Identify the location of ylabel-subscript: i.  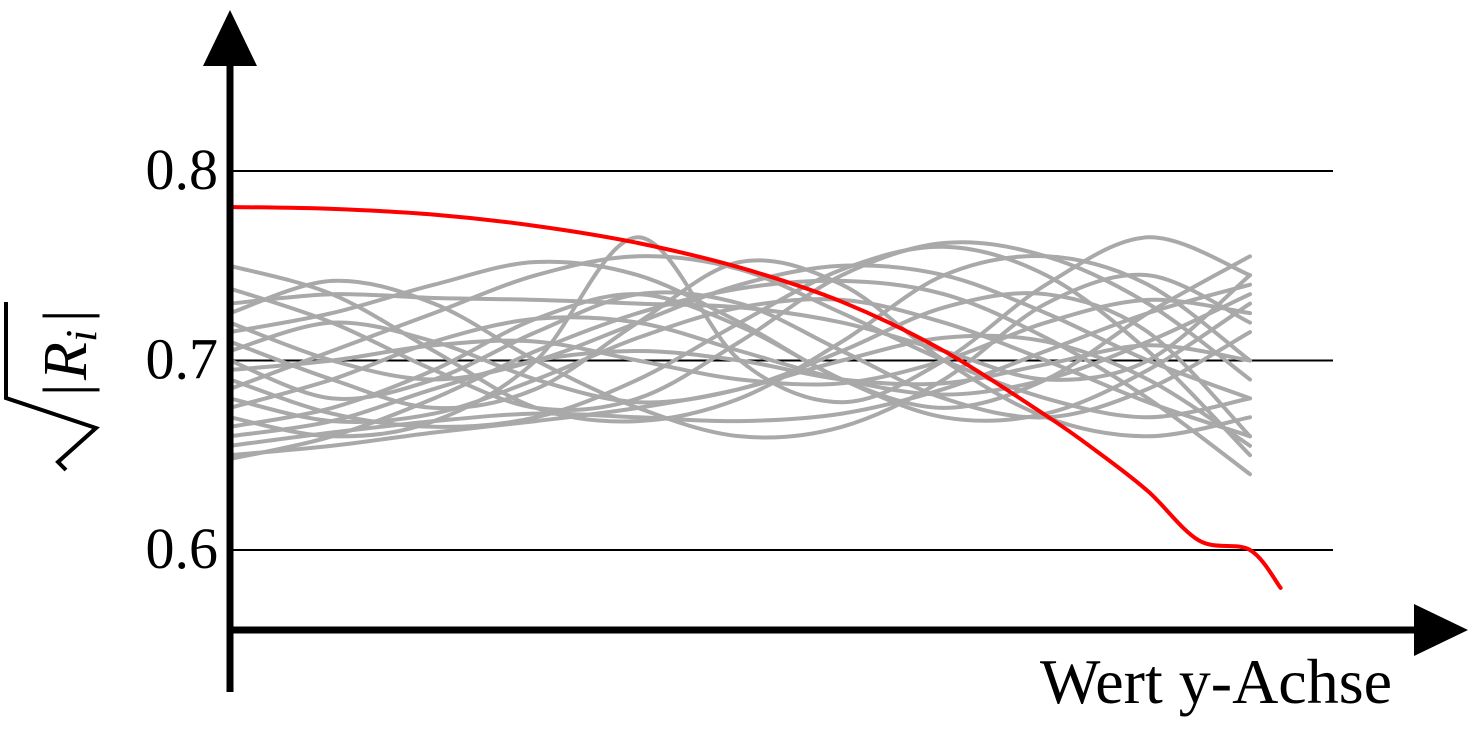
(81, 336).